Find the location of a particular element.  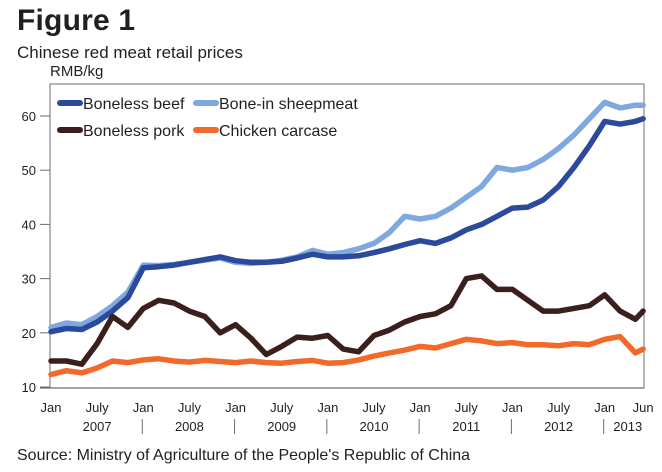

x-year-label: 2013 is located at coordinates (627, 426).